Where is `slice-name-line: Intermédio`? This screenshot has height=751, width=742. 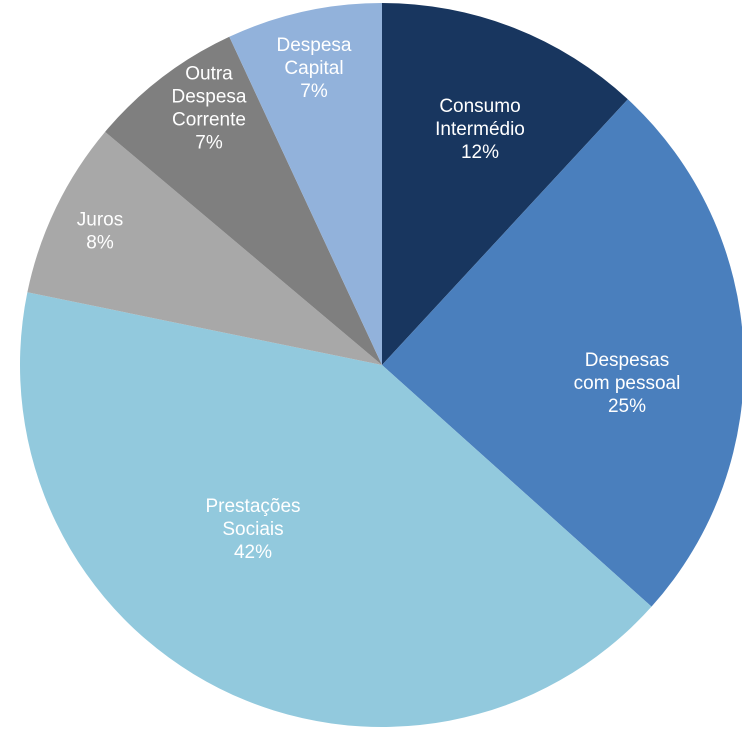 slice-name-line: Intermédio is located at coordinates (480, 129).